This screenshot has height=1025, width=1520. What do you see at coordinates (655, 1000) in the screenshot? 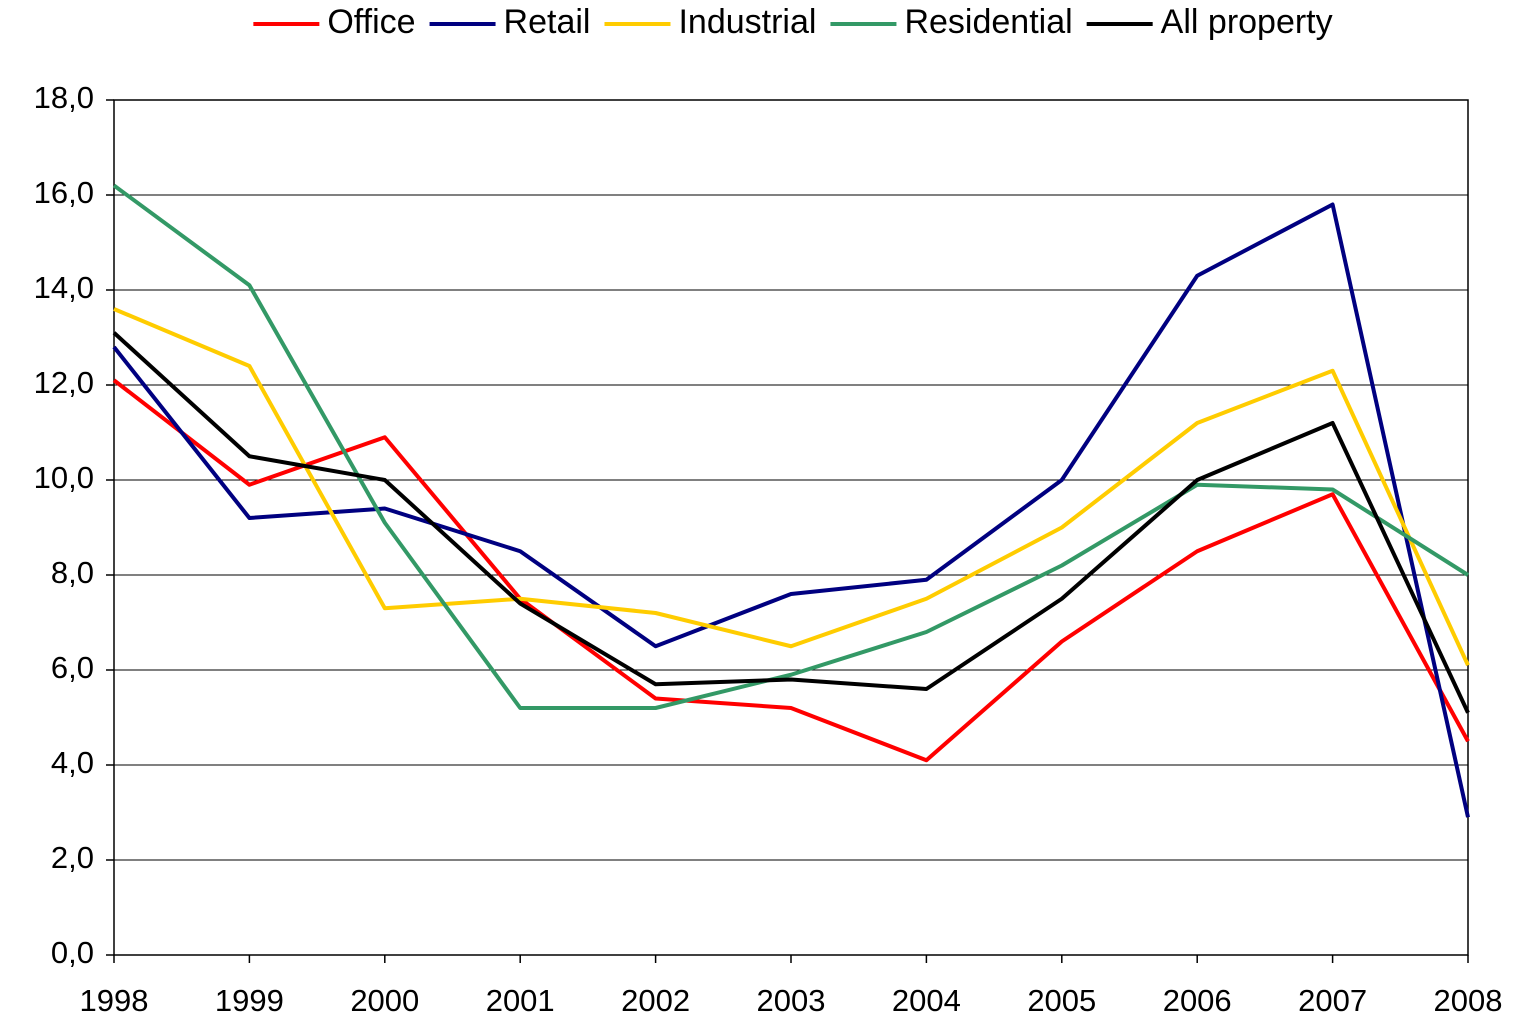
I see `x-tick-label: 2002` at bounding box center [655, 1000].